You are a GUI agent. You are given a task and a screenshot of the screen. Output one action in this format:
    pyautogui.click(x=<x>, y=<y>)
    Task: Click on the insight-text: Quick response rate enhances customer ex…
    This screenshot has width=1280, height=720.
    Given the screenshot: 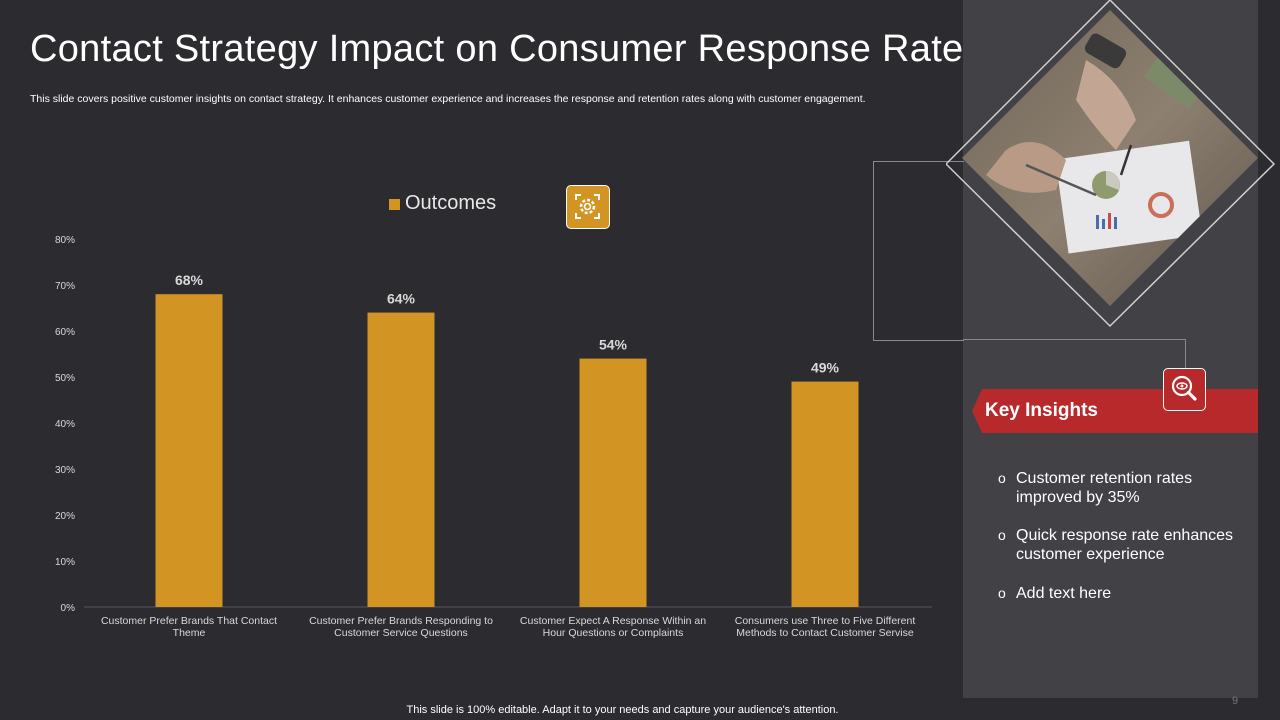 What is the action you would take?
    pyautogui.click(x=1125, y=545)
    